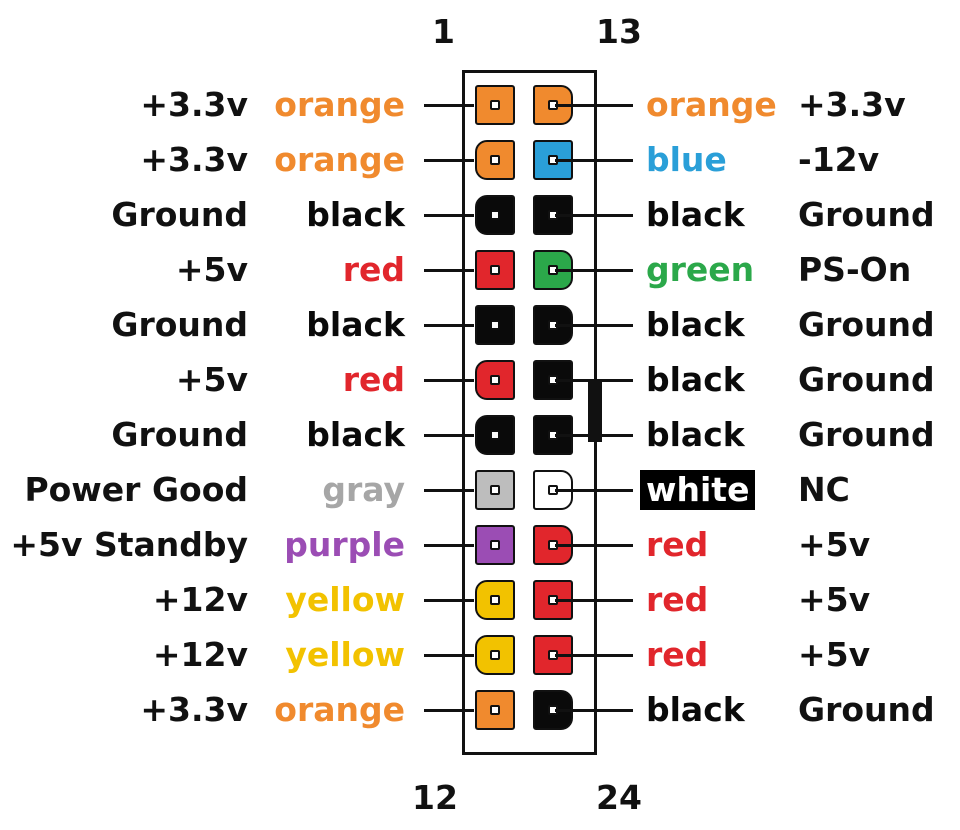  What do you see at coordinates (594, 105) in the screenshot?
I see `pin-13-leader-line` at bounding box center [594, 105].